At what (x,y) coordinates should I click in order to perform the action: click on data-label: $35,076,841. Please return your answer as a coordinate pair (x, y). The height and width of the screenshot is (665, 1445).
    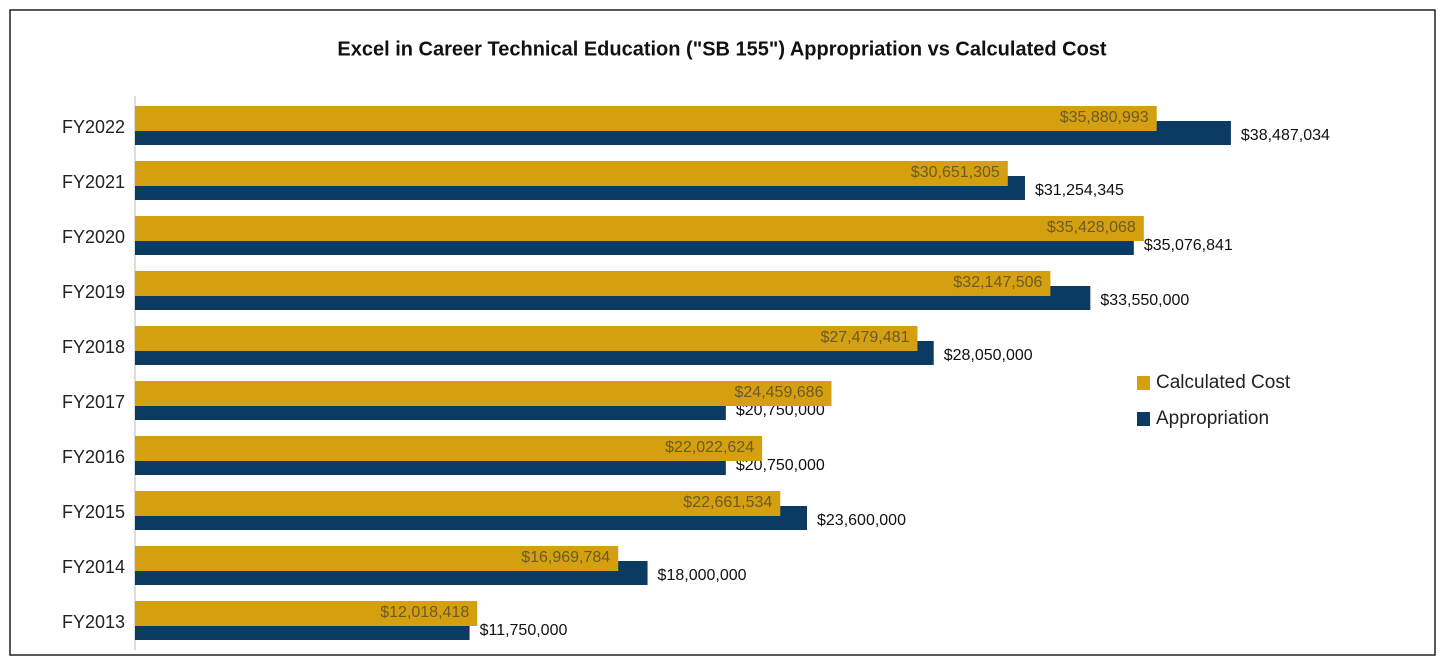
    Looking at the image, I should click on (1188, 245).